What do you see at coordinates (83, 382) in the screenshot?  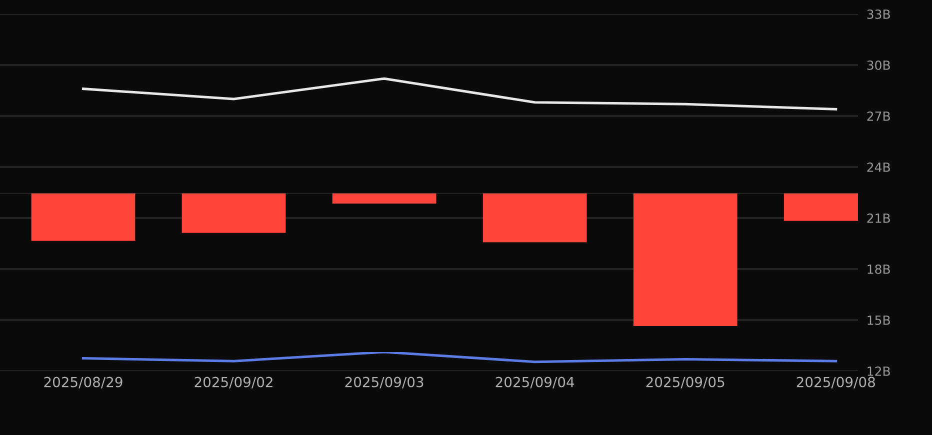 I see `x-tick-label: 2025/08/29` at bounding box center [83, 382].